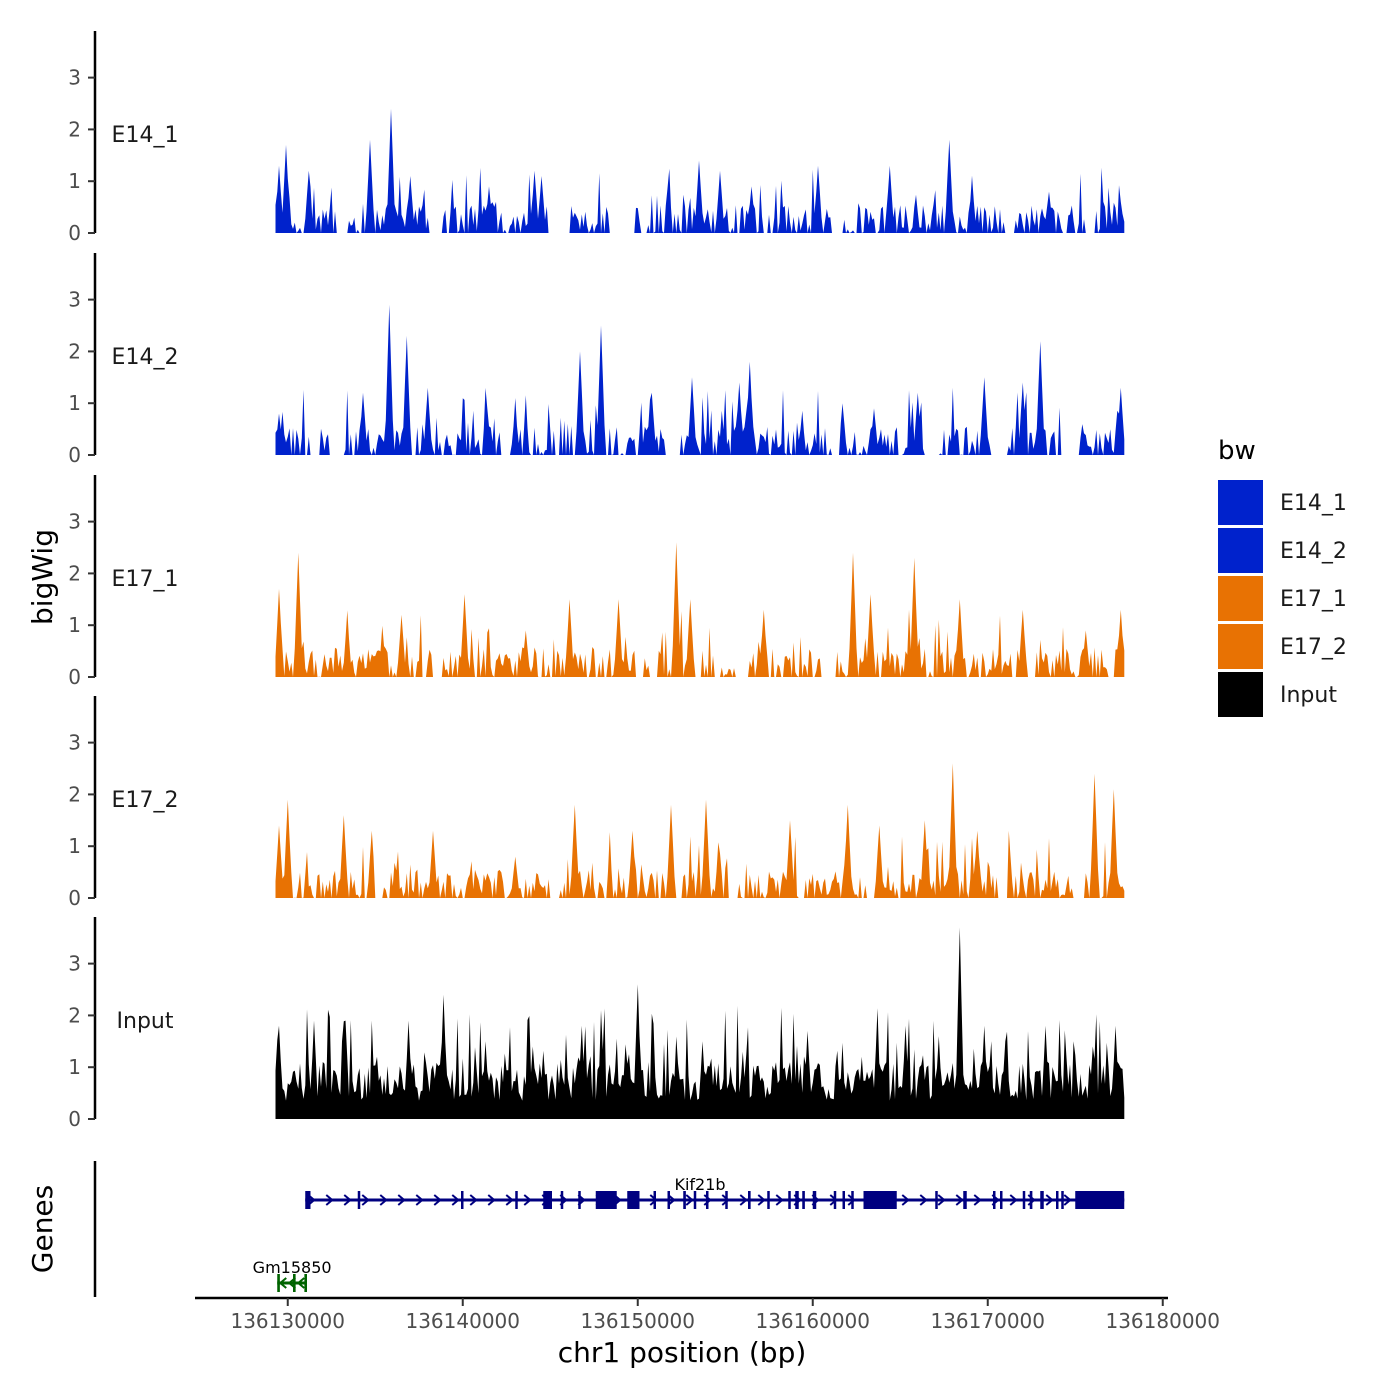 The height and width of the screenshot is (1400, 1400). I want to click on y-axis-title: bigWig, so click(42, 577).